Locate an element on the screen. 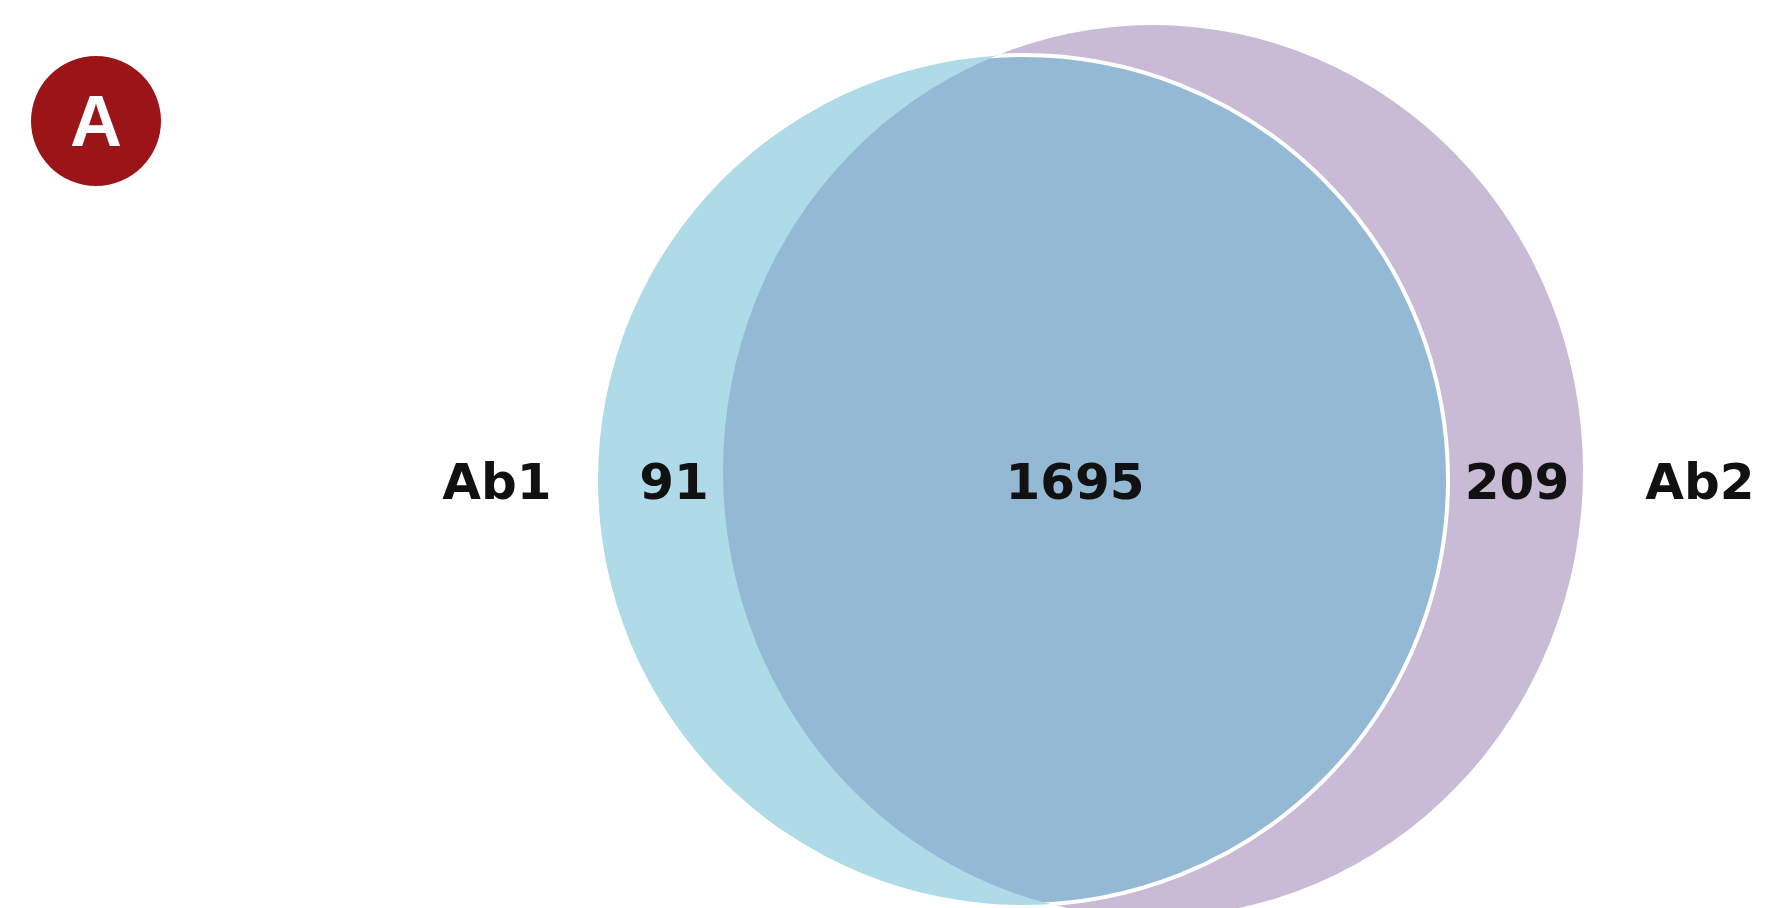 The width and height of the screenshot is (1771, 908). category-label: Ab1 is located at coordinates (497, 481).